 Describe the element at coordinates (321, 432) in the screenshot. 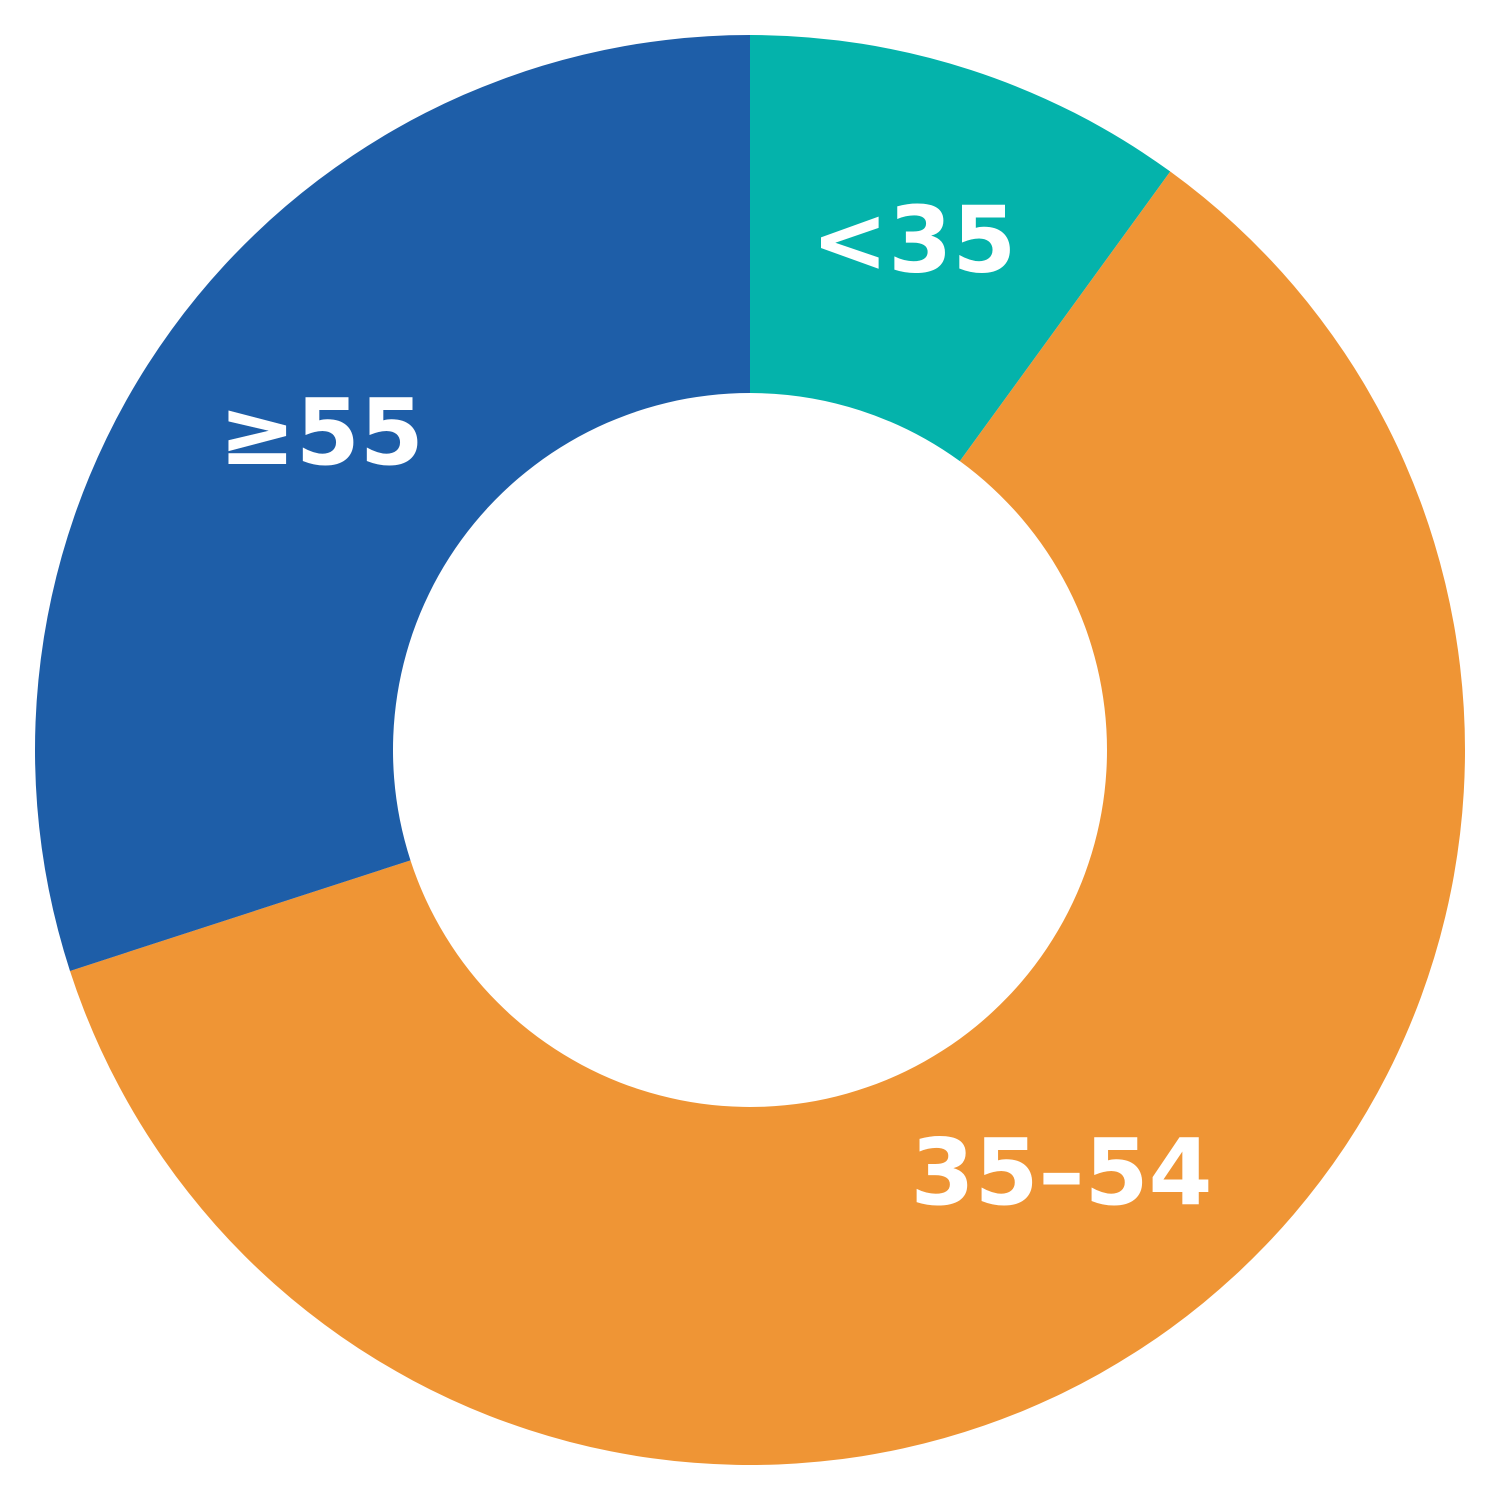

I see `segment-label: ≥55` at that location.